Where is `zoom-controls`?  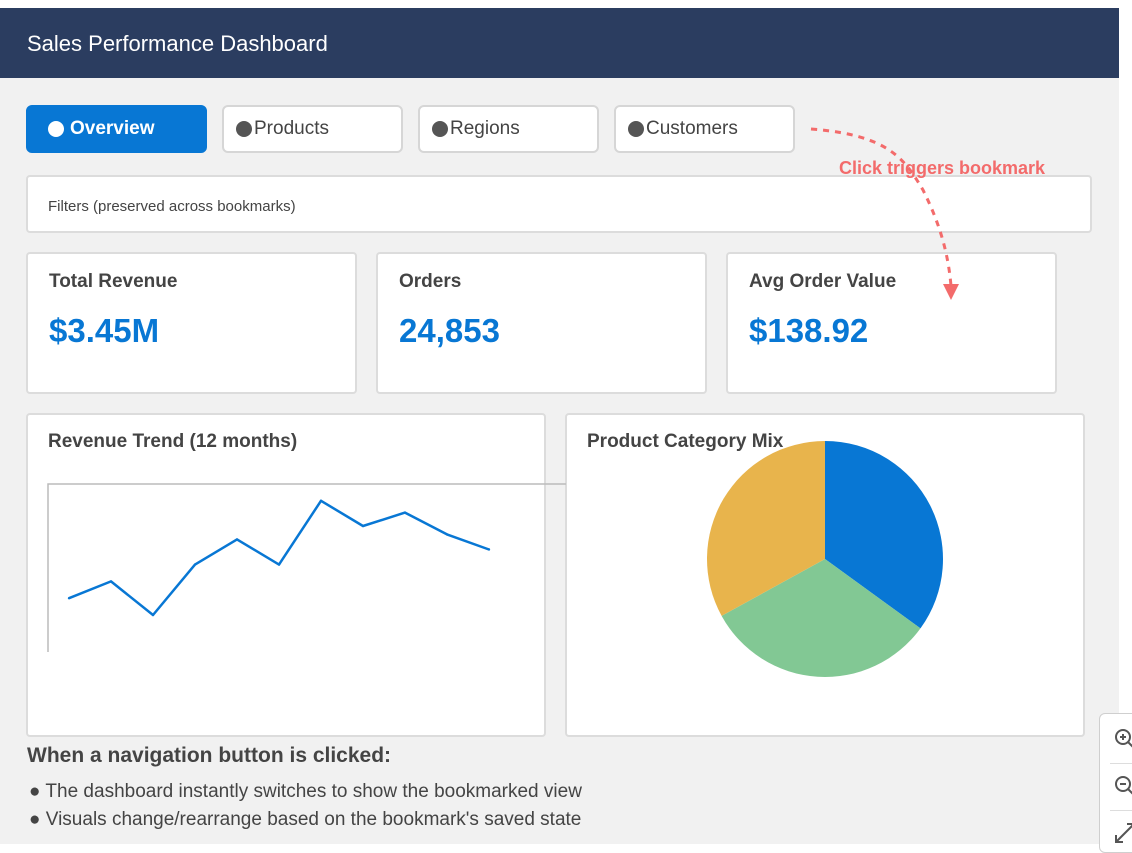
zoom-controls is located at coordinates (1115, 783).